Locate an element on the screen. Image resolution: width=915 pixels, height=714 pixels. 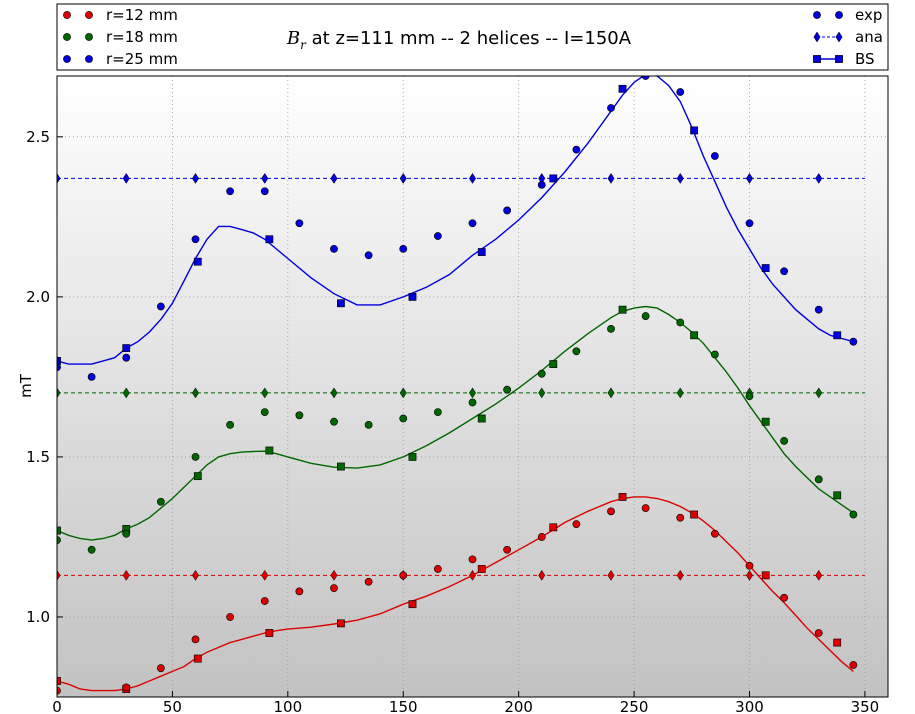
y-axis: 1.0 1.5 2.0 2.5 is located at coordinates (44, 377).